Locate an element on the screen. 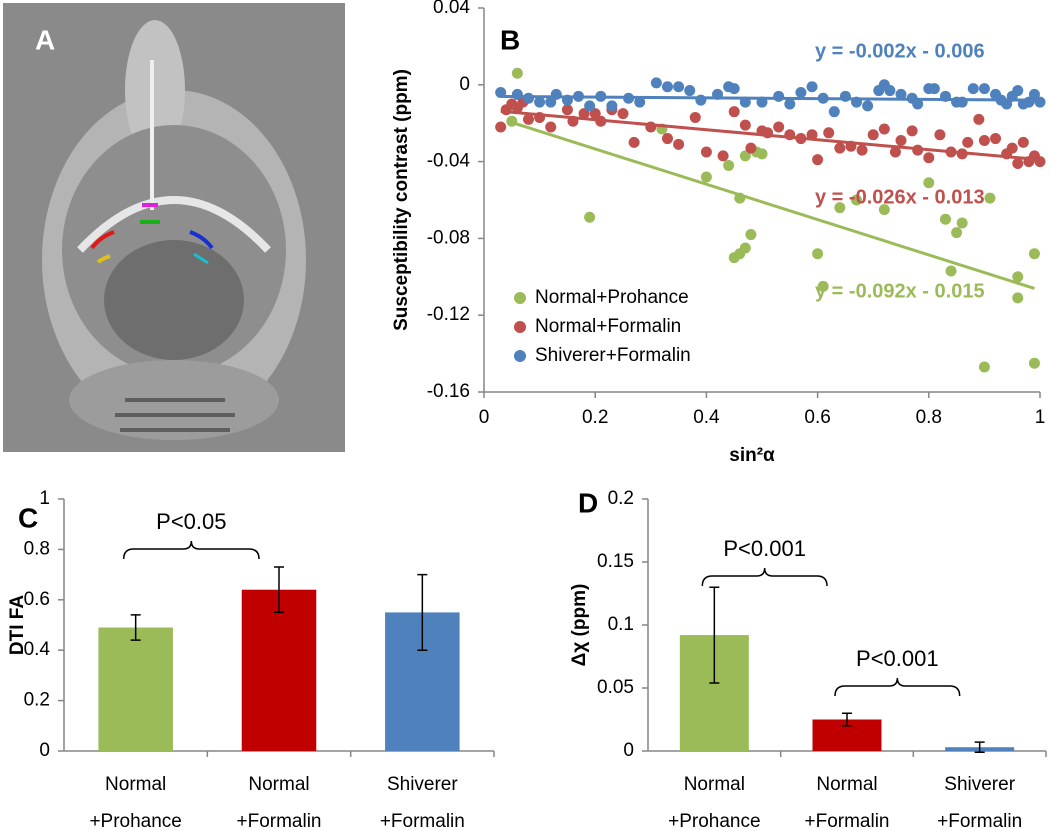  significance-label: P<0.05 is located at coordinates (191, 521).